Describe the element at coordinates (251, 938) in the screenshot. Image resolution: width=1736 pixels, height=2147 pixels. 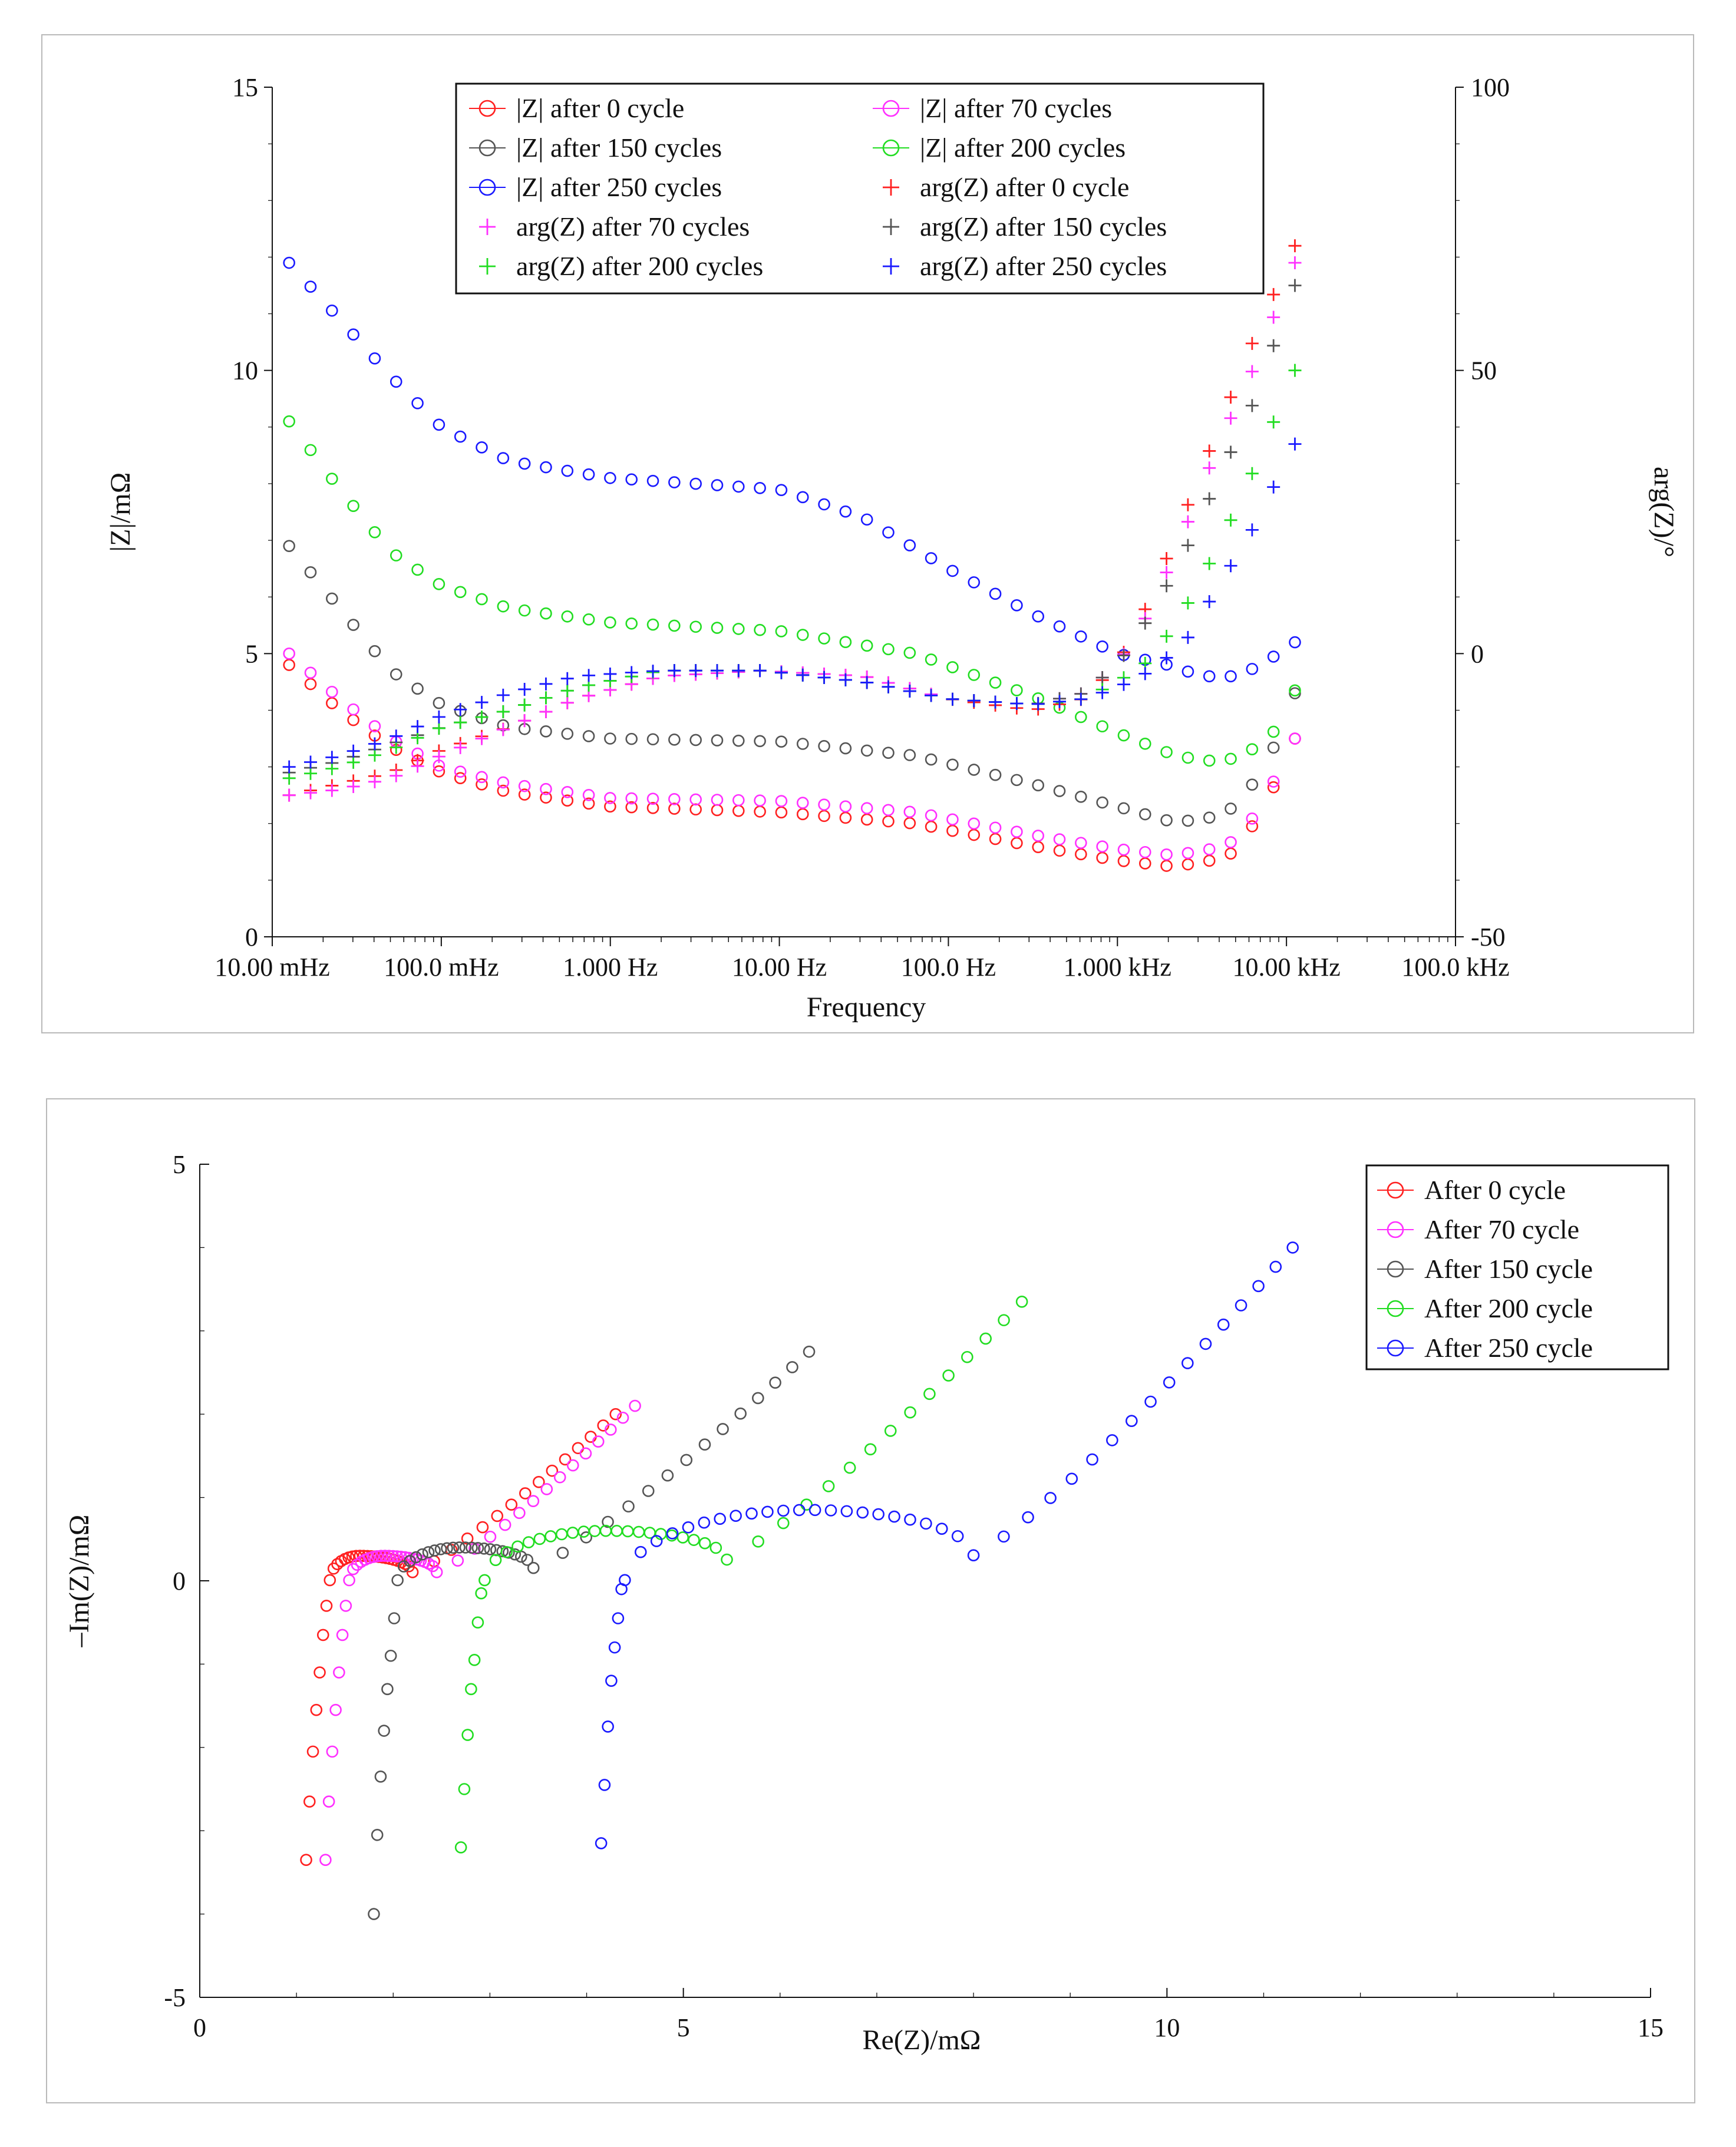
I see `bode-y-tick-label: 0` at that location.